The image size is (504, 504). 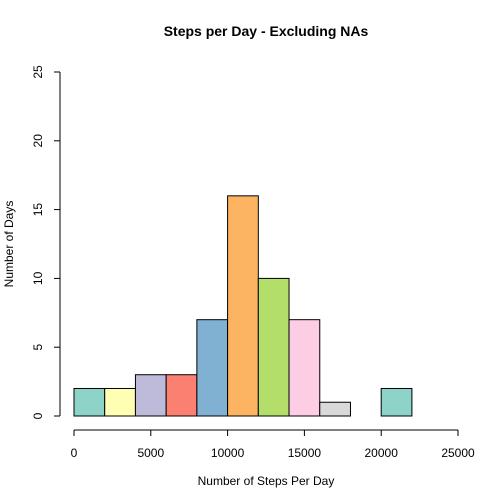 I want to click on x-axis-label: Number of Steps Per Day, so click(x=266, y=481).